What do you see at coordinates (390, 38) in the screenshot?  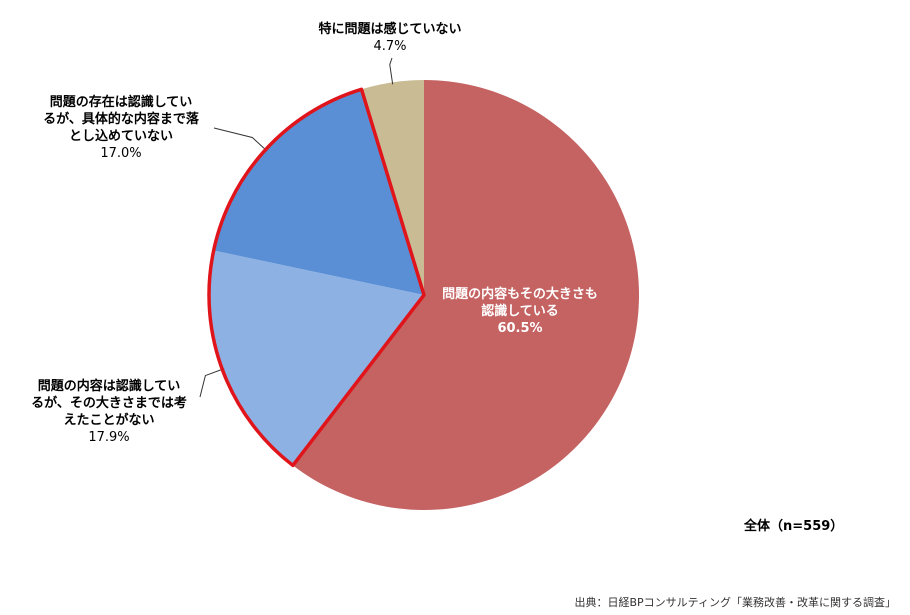 I see `label-slice-3: 特に問題は感じていない 4.7%` at bounding box center [390, 38].